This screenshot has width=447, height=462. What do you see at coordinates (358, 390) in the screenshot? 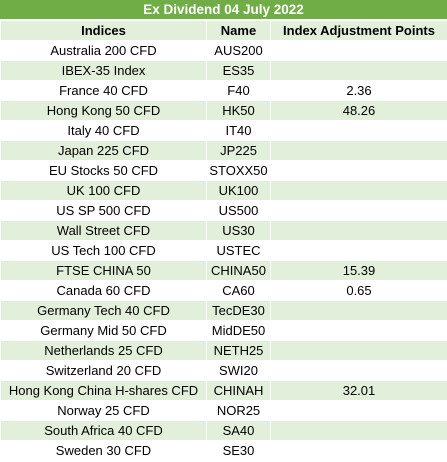
I see `cell-adjustment-points: 32.01` at bounding box center [358, 390].